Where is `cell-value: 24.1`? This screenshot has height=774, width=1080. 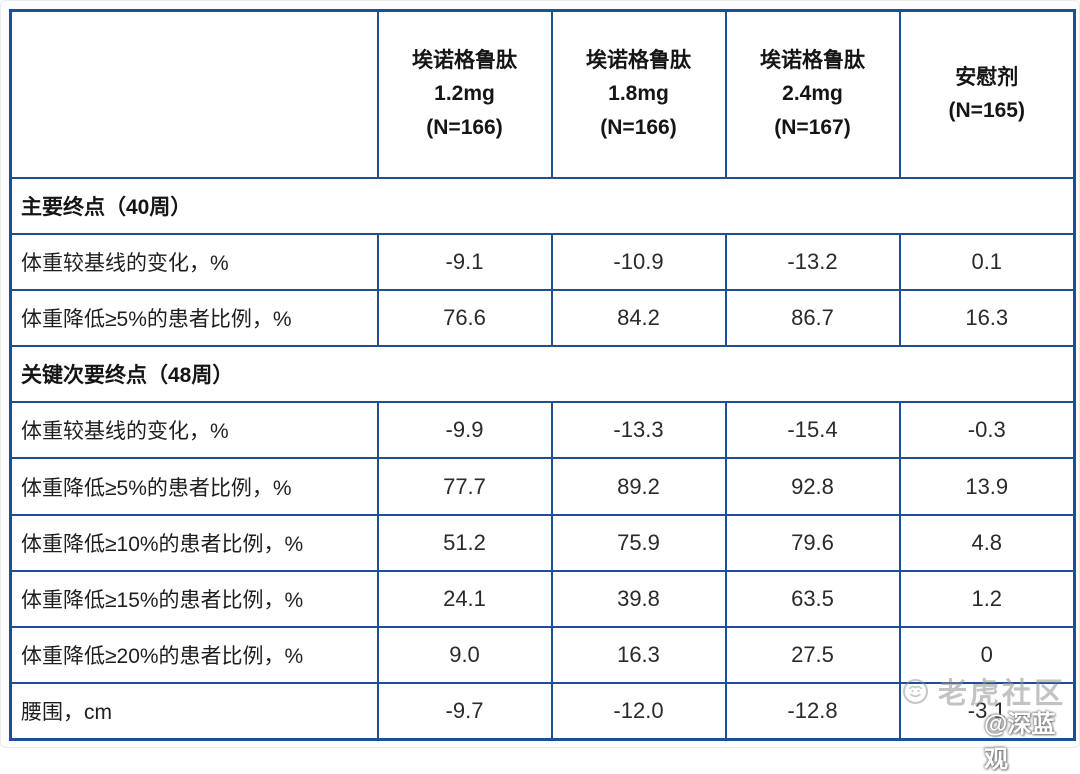
cell-value: 24.1 is located at coordinates (464, 599).